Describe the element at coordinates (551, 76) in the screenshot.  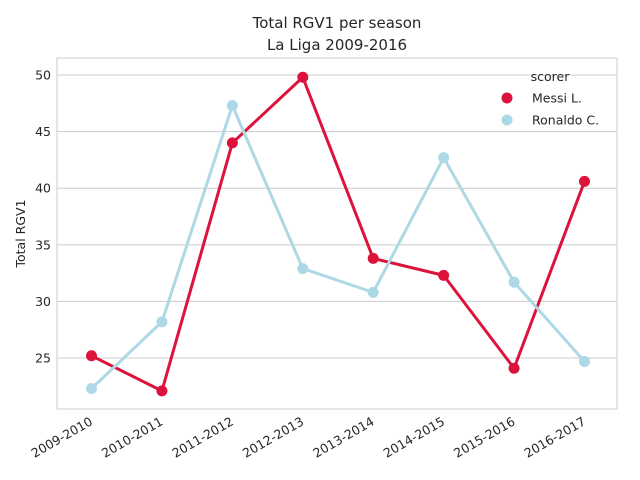
I see `legend-title: scorer` at that location.